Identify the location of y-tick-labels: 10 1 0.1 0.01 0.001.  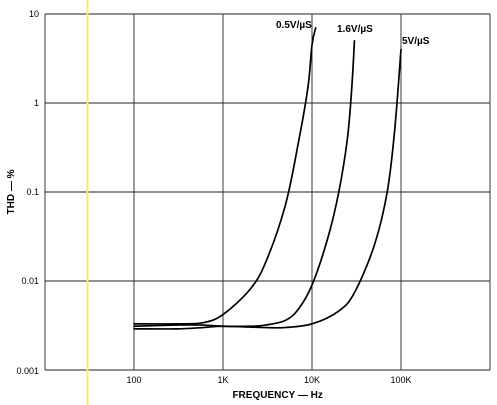
(27, 192).